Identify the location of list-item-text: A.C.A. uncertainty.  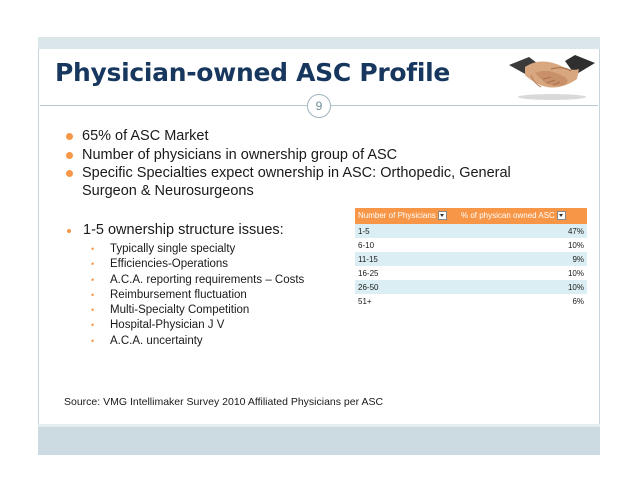
(156, 340).